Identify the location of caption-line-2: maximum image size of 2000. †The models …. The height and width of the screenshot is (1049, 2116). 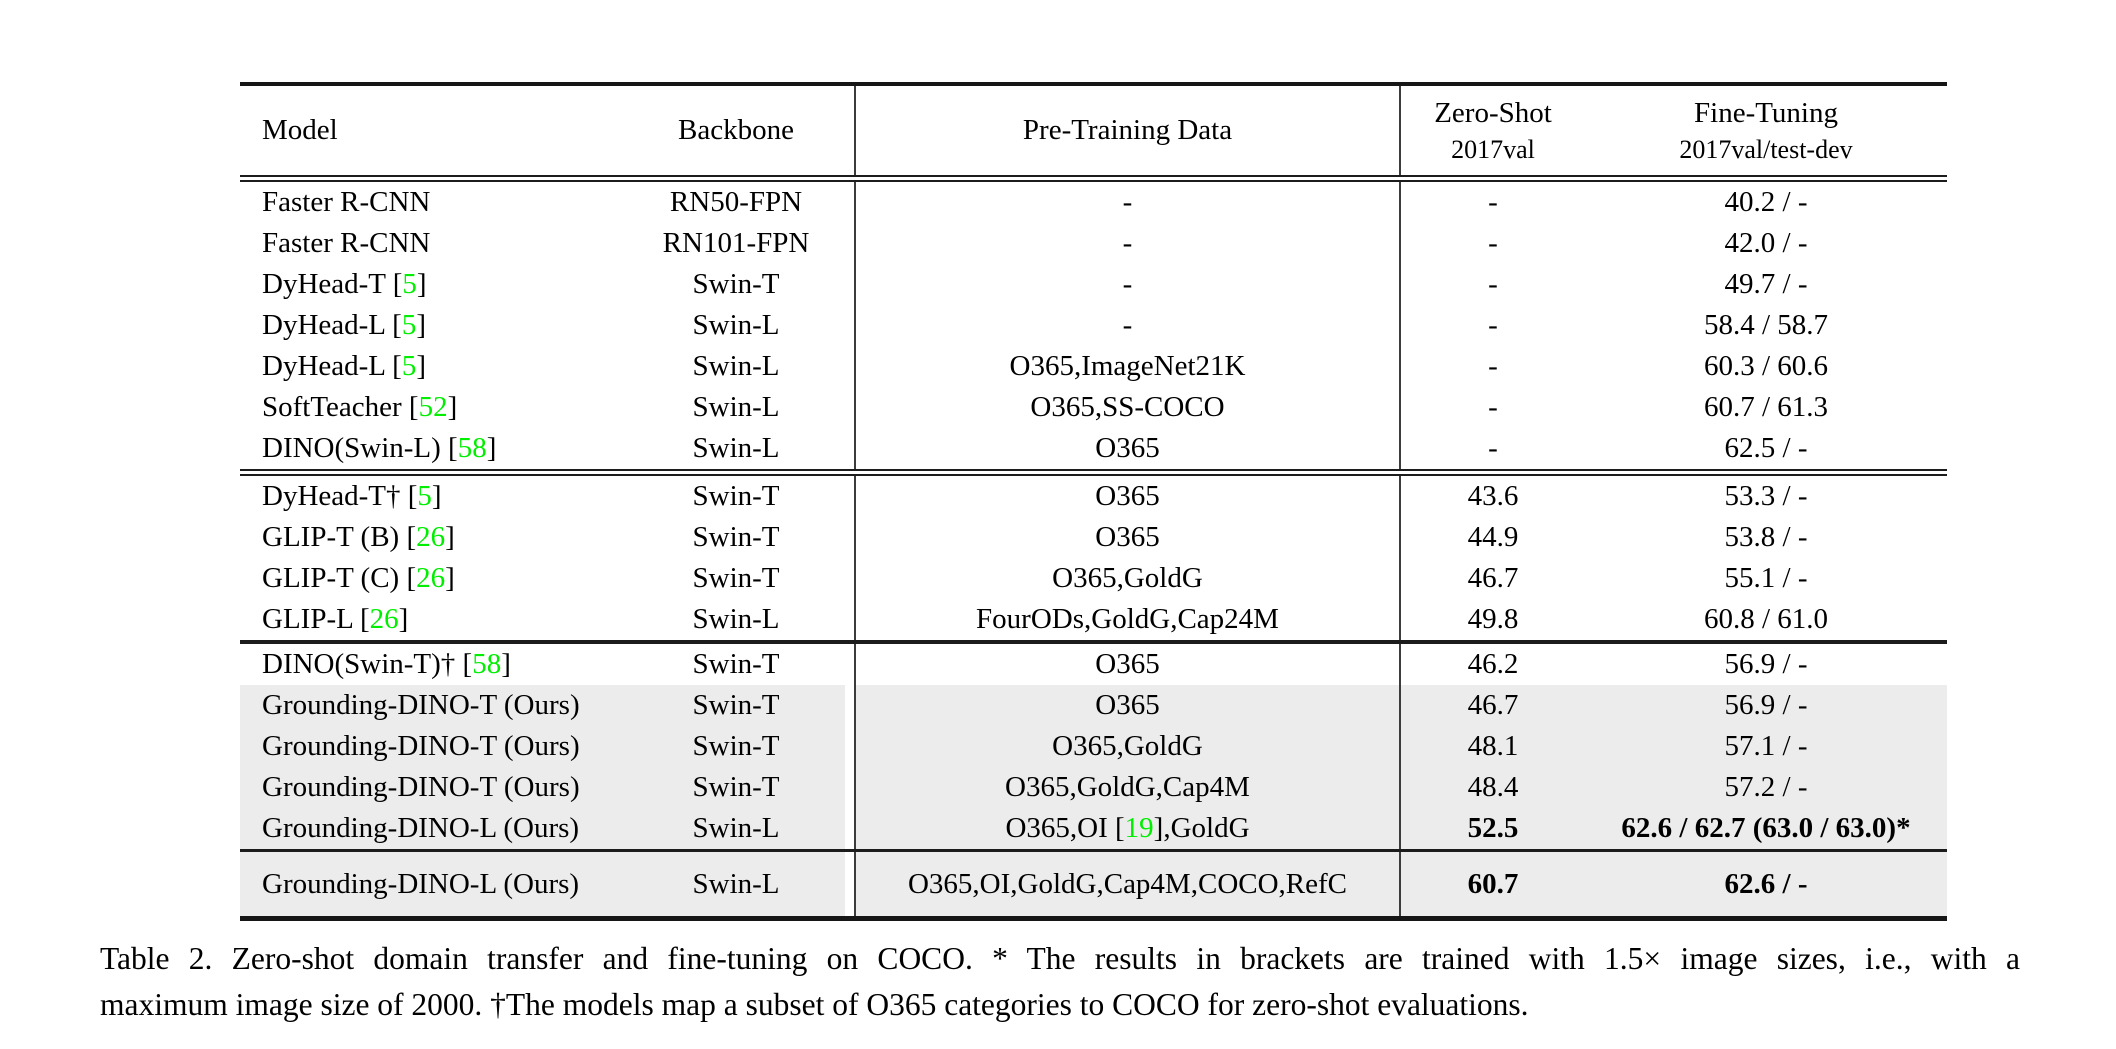
(814, 1004).